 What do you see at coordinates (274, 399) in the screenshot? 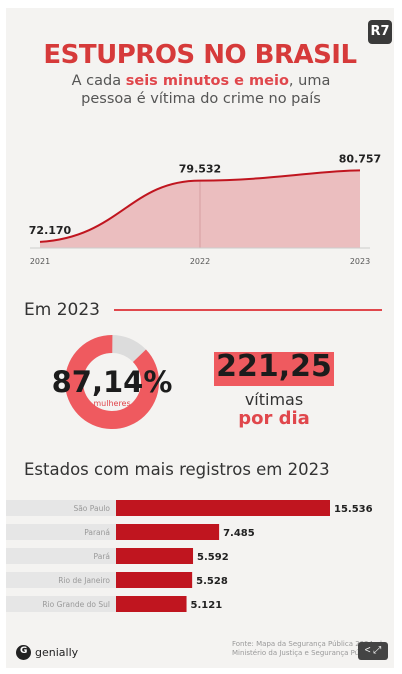
I see `per-day-label: vítimas` at bounding box center [274, 399].